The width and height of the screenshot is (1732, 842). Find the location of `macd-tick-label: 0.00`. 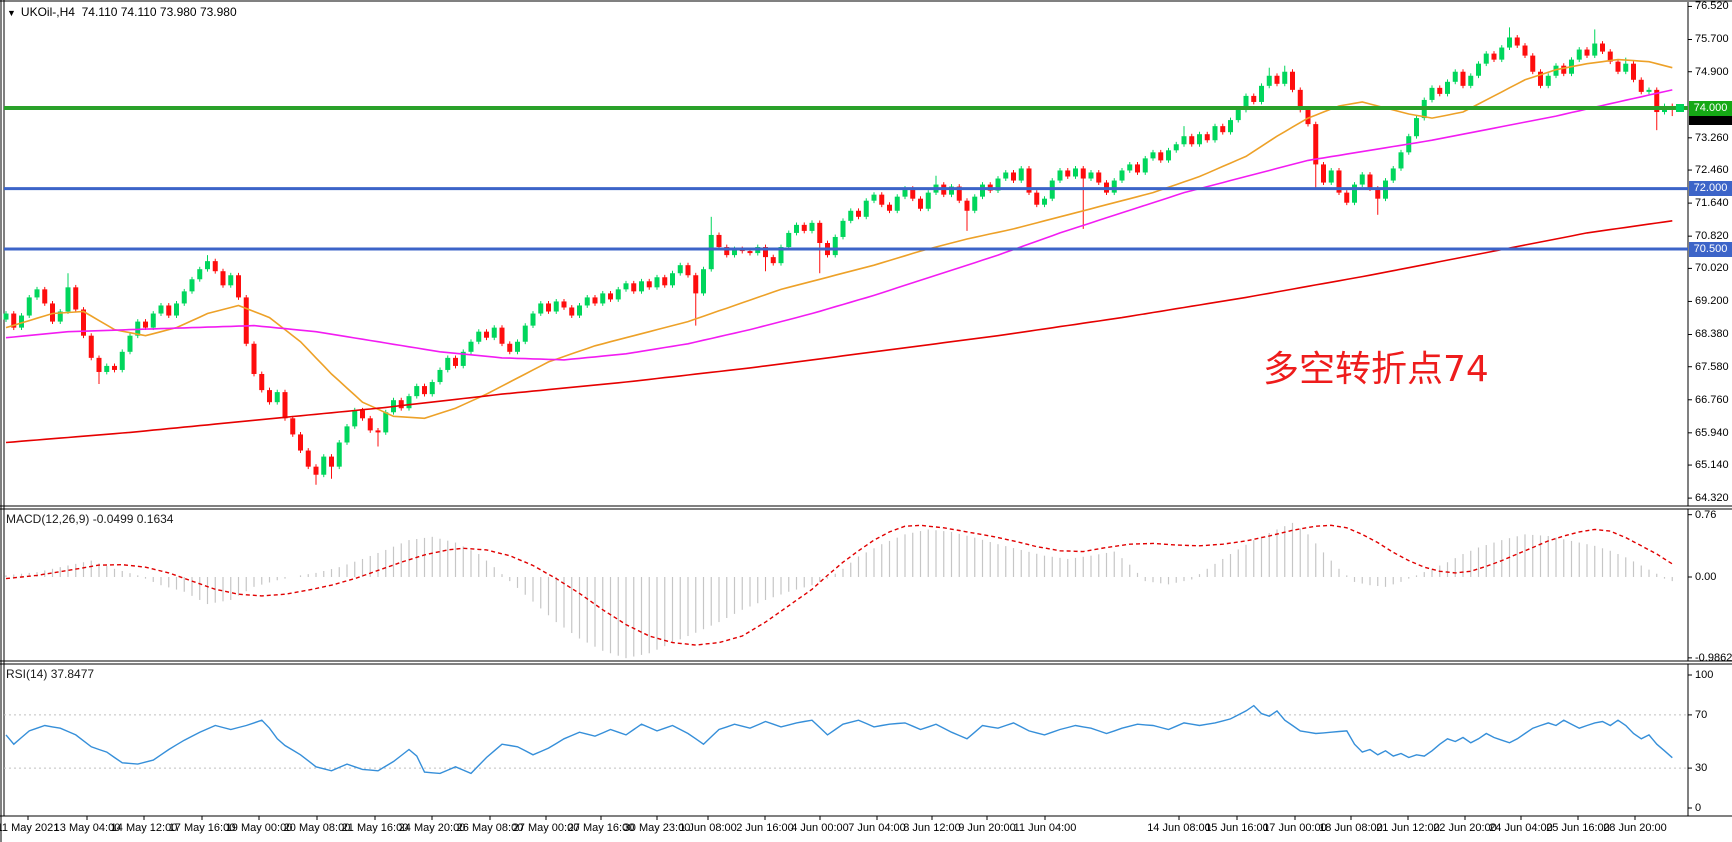

macd-tick-label: 0.00 is located at coordinates (1706, 577).